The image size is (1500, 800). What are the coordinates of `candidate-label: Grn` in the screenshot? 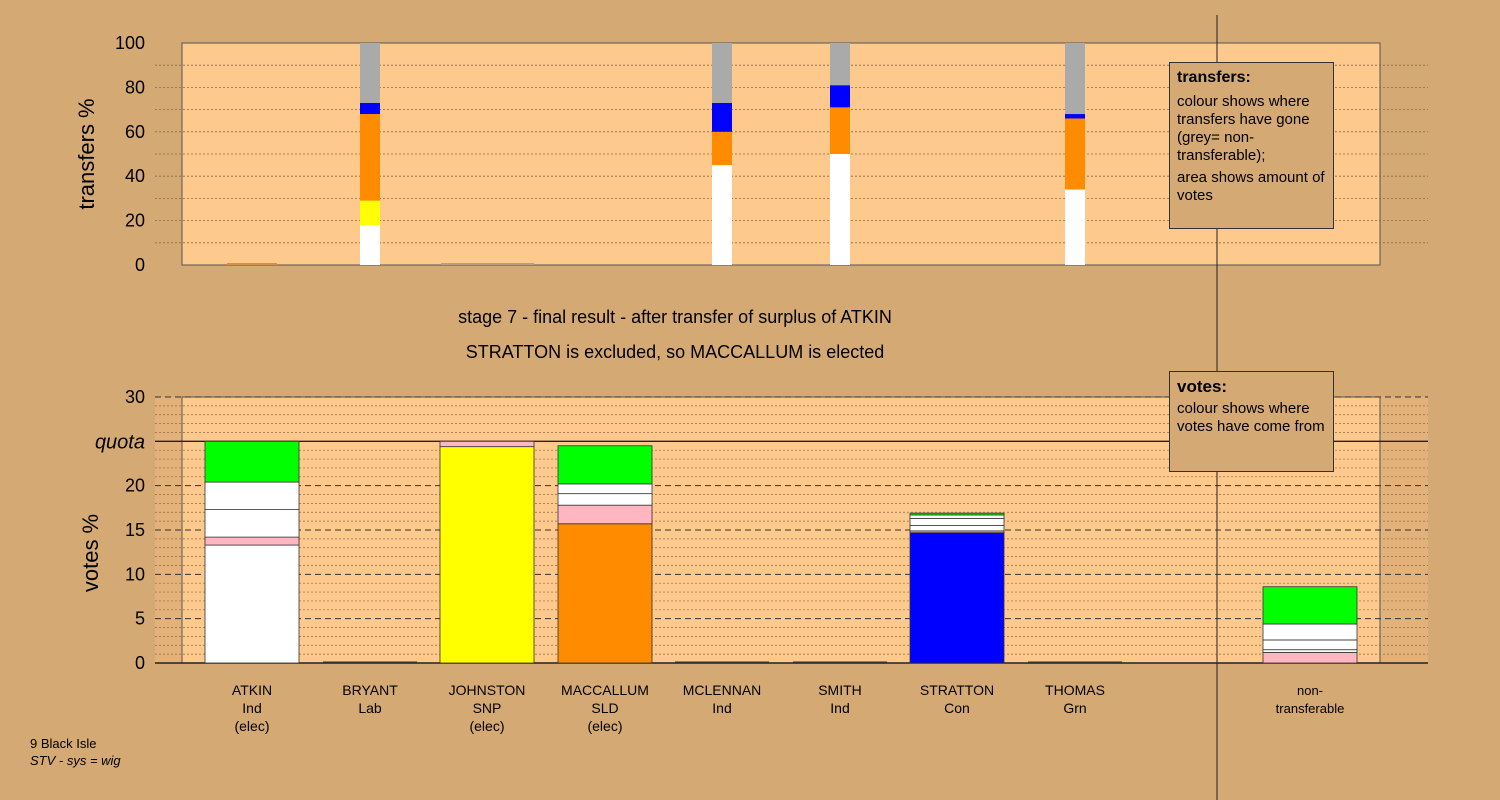 It's located at (1074, 708).